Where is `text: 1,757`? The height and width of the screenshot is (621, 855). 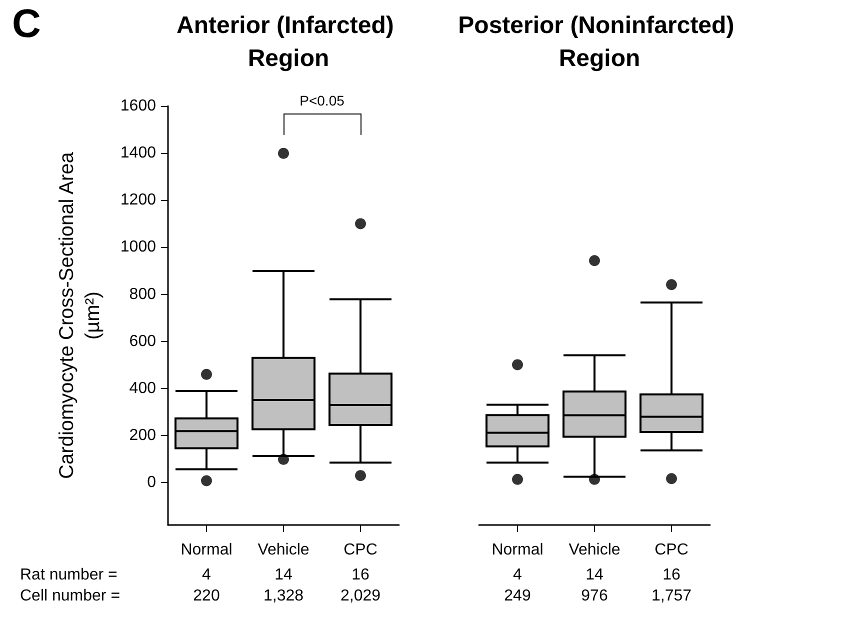 text: 1,757 is located at coordinates (671, 596).